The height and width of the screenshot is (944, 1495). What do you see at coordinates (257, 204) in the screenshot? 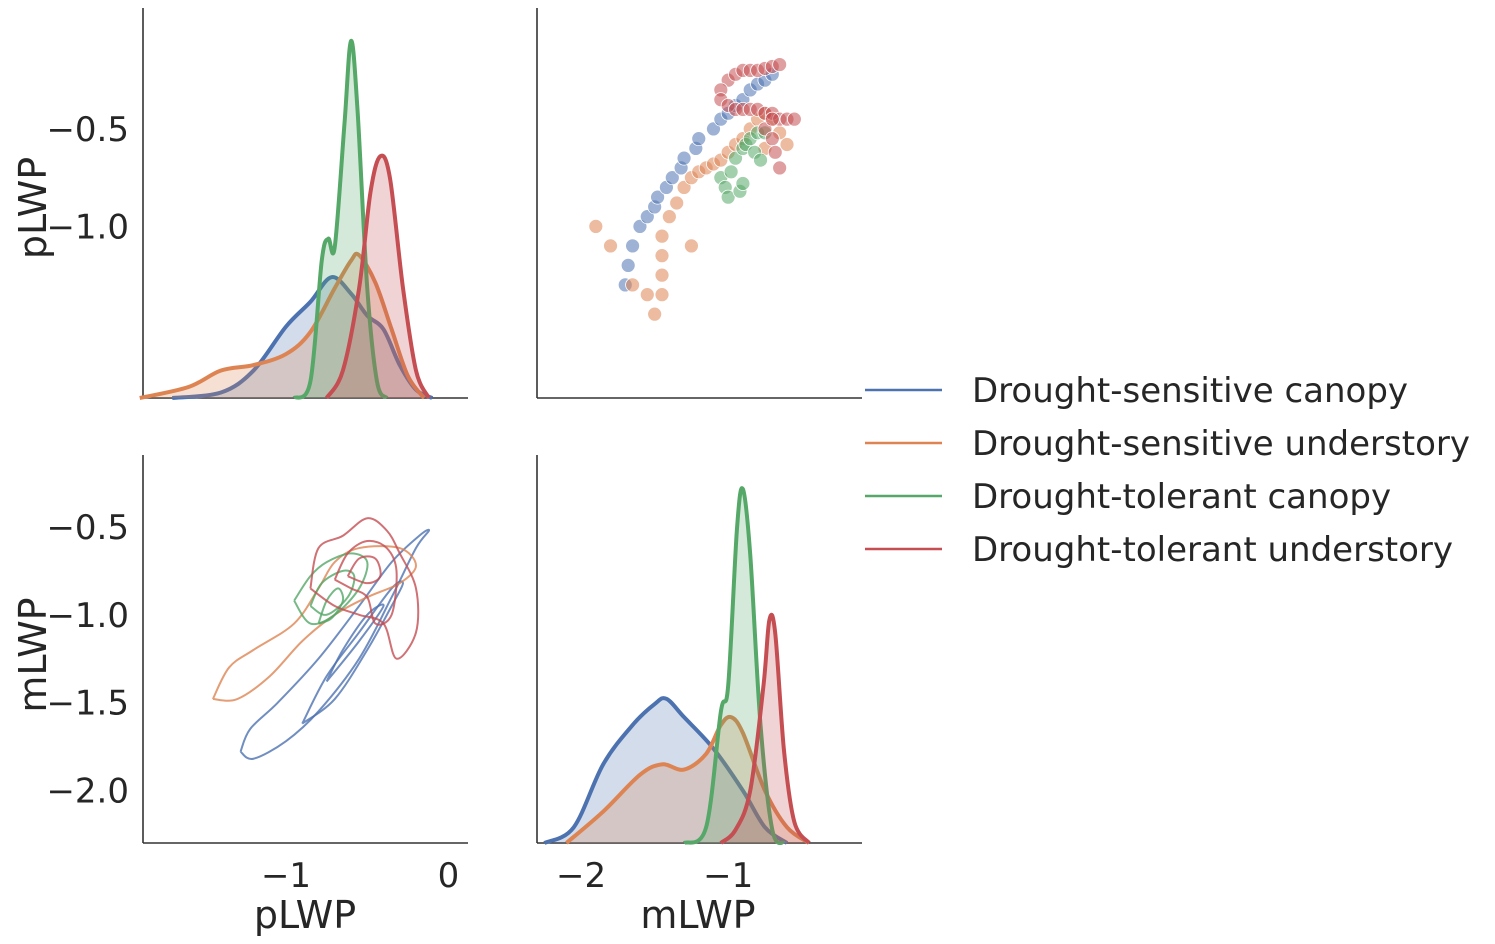
I see `panel-pLWP-kde: −0.5 −1.0` at bounding box center [257, 204].